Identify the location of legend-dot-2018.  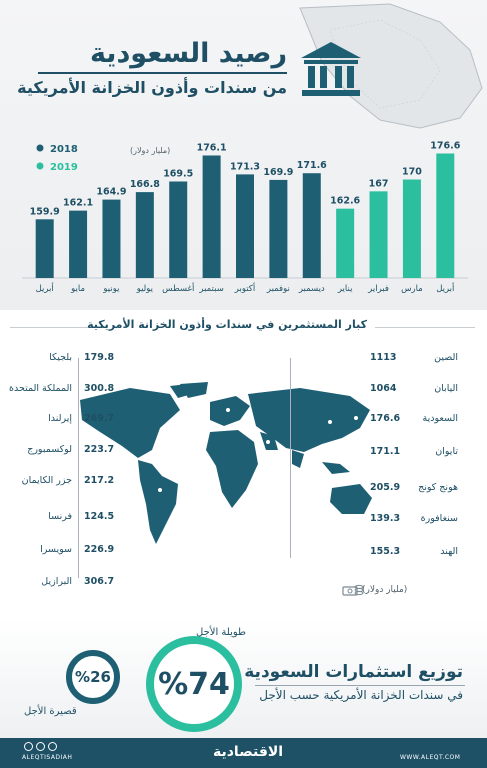
(40, 148).